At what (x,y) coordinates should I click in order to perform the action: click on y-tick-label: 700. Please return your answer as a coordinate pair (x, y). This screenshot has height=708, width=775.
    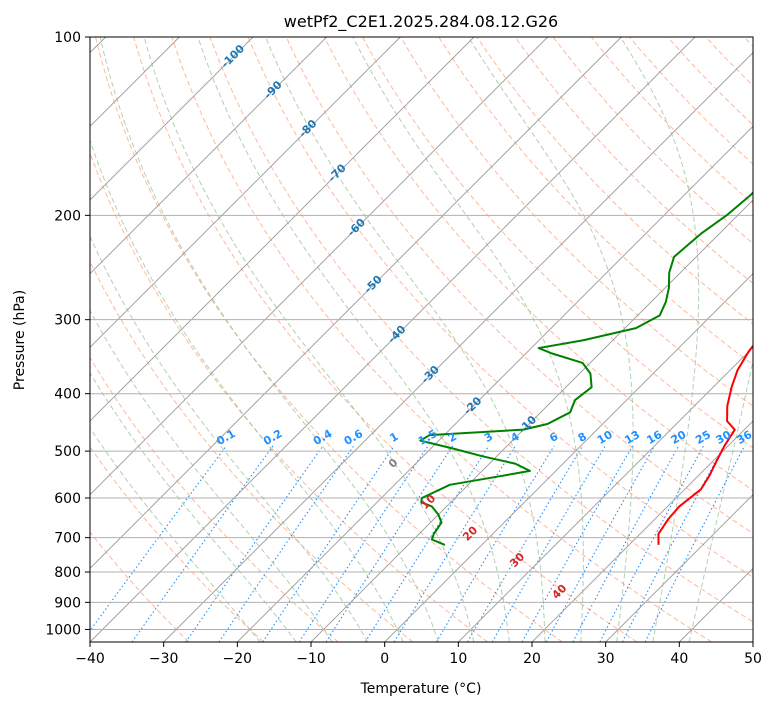
    Looking at the image, I should click on (67, 539).